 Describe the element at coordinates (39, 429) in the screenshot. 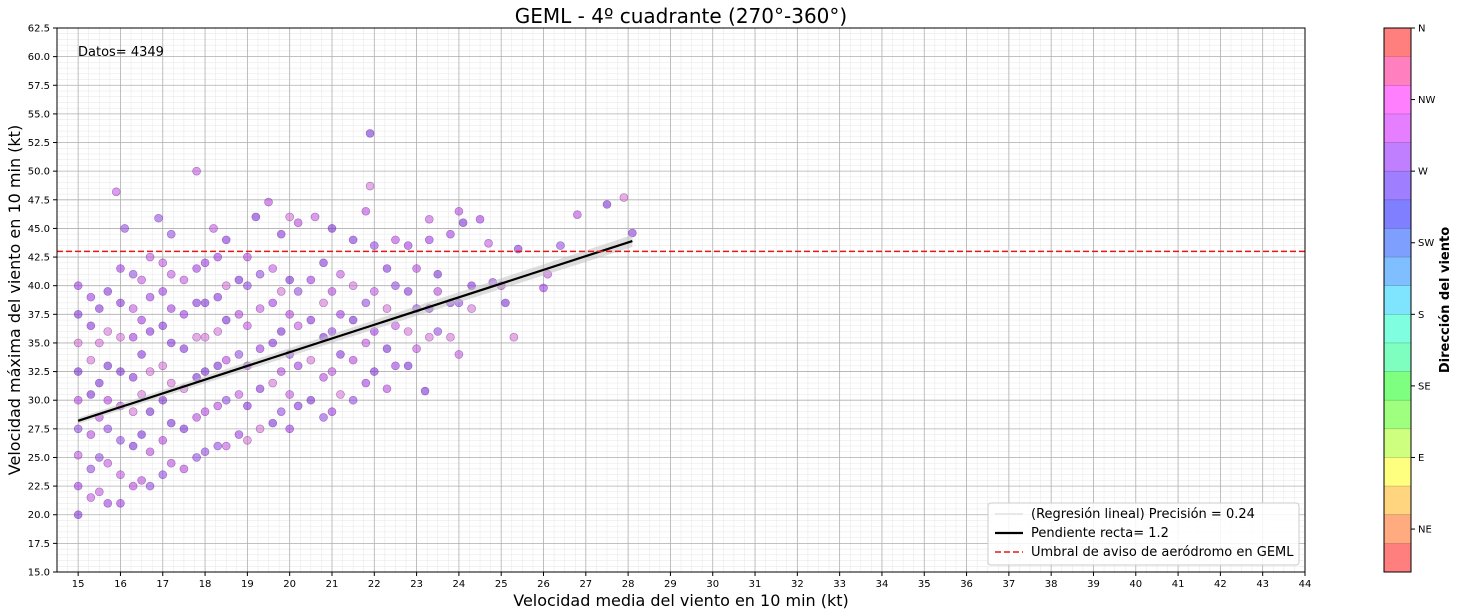

I see `y-tick-label: 27.5` at that location.